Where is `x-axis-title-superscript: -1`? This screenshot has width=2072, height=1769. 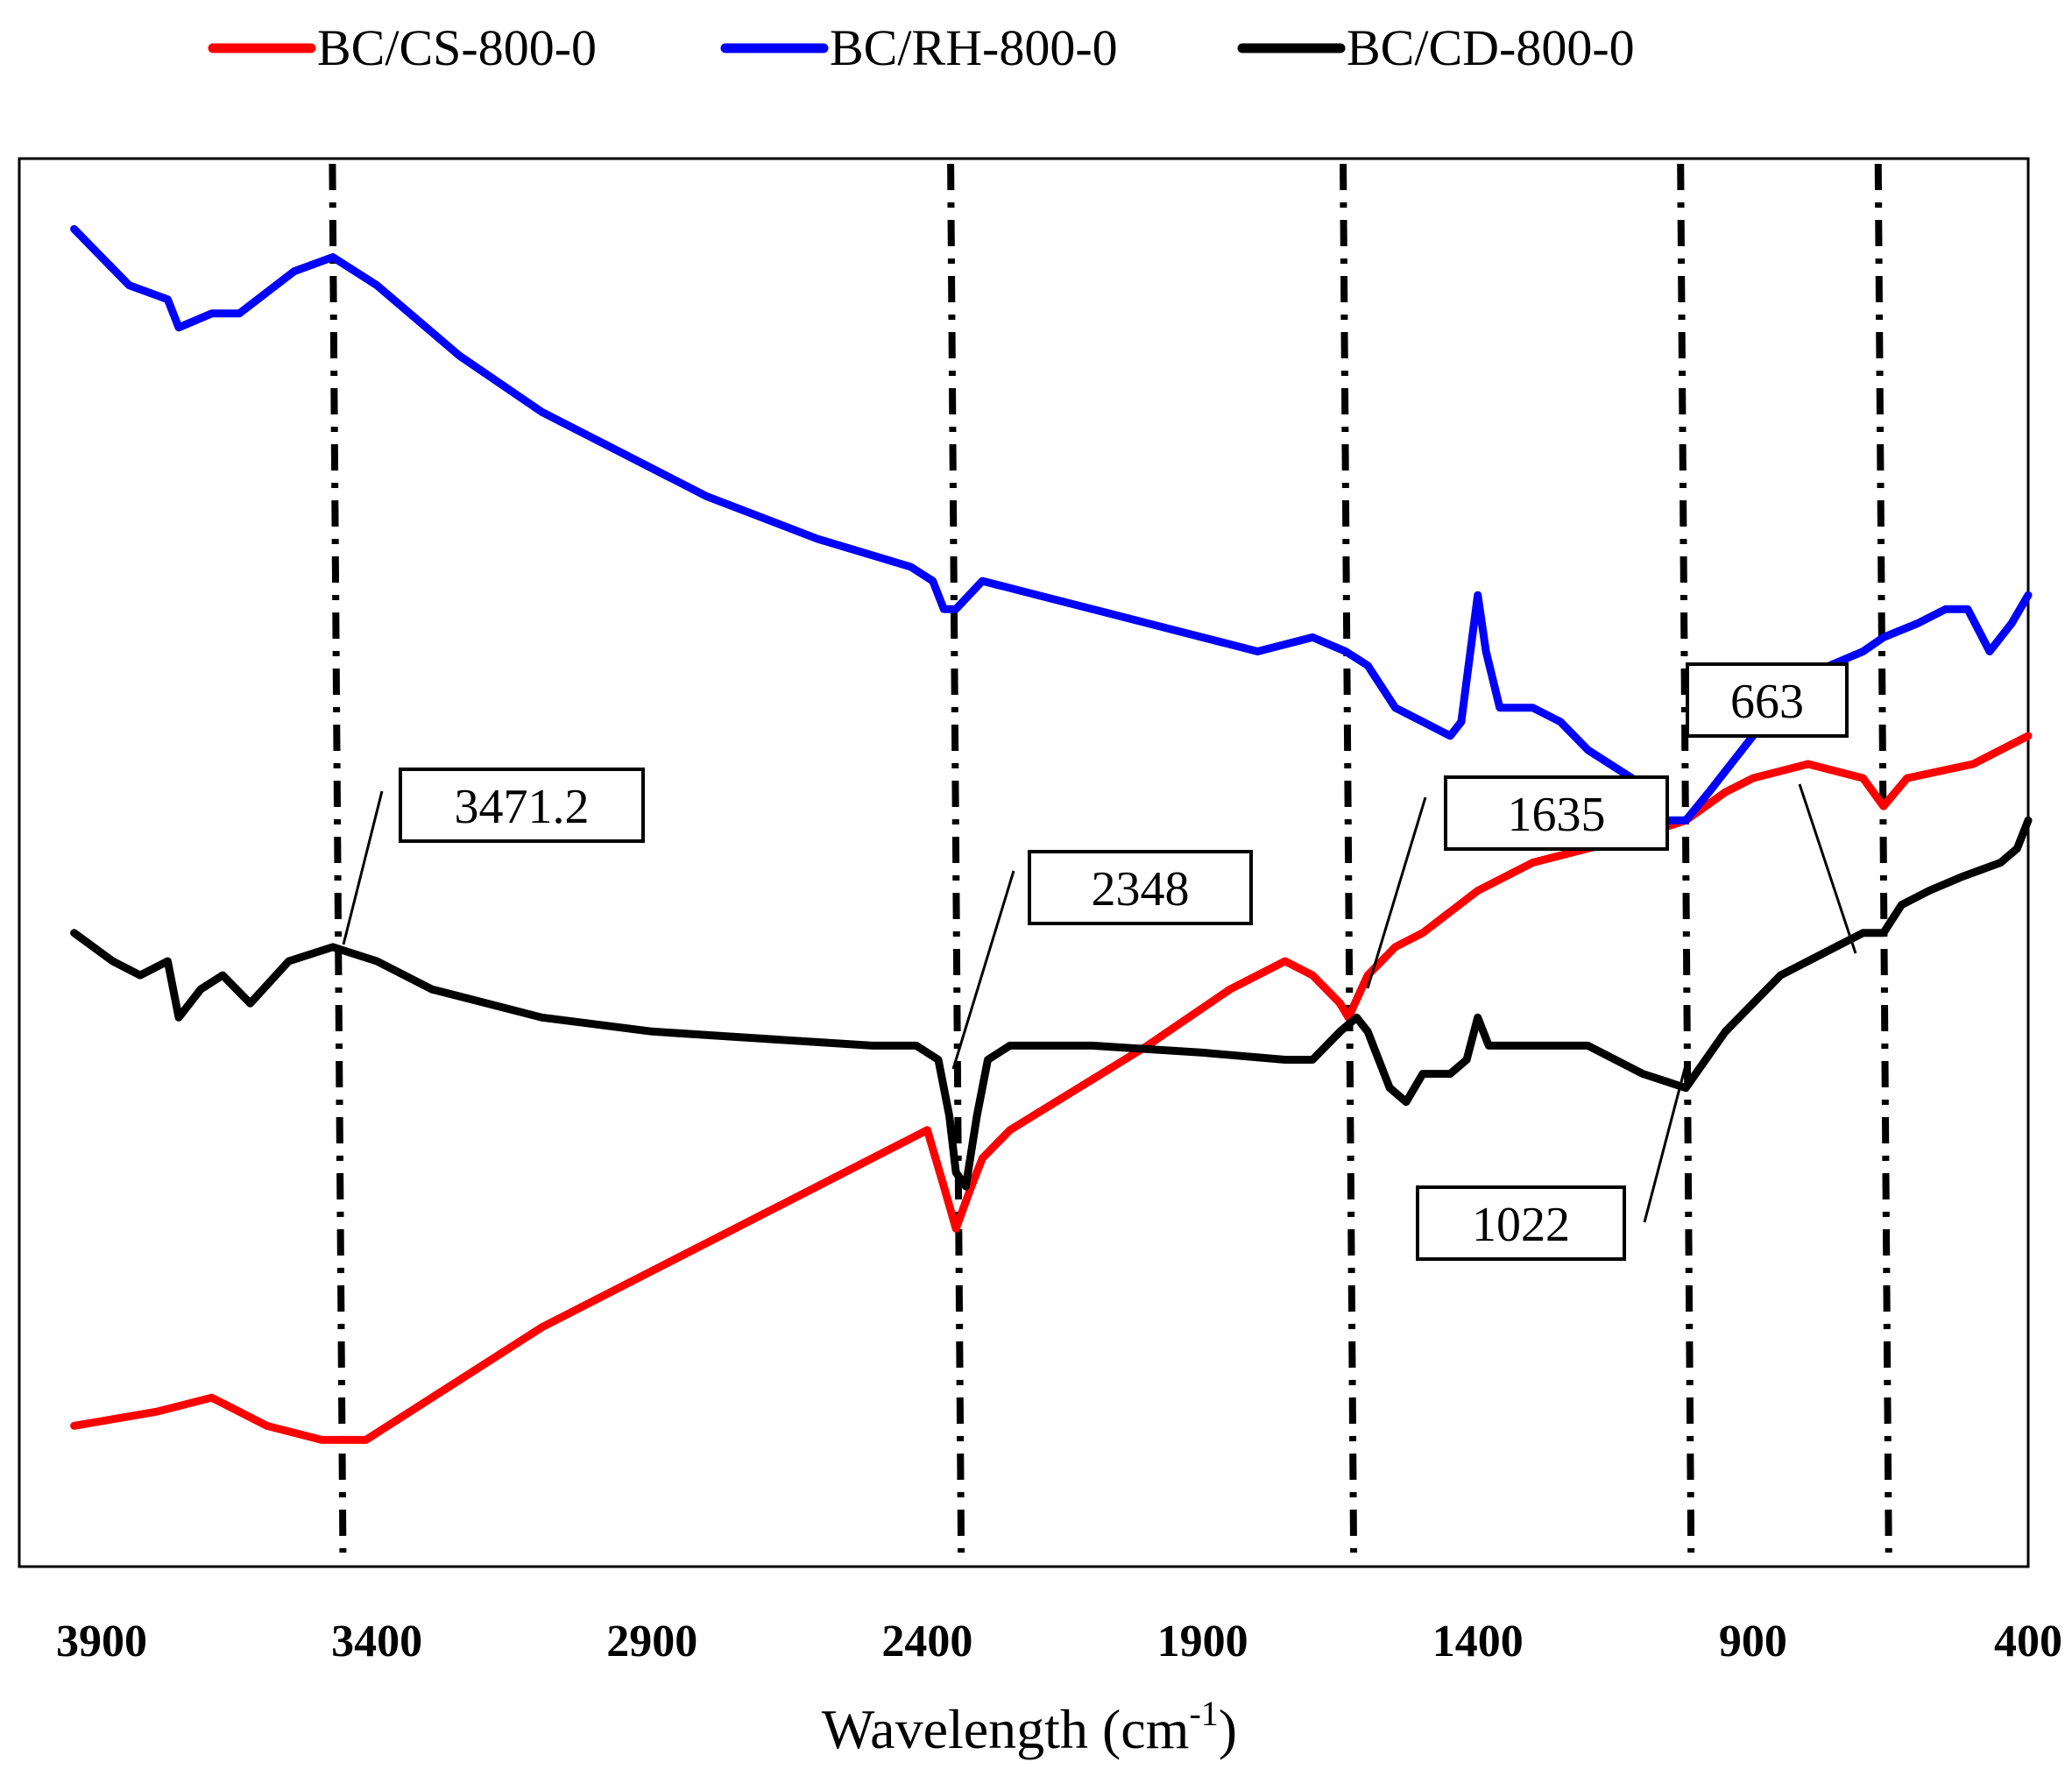 x-axis-title-superscript: -1 is located at coordinates (1203, 1713).